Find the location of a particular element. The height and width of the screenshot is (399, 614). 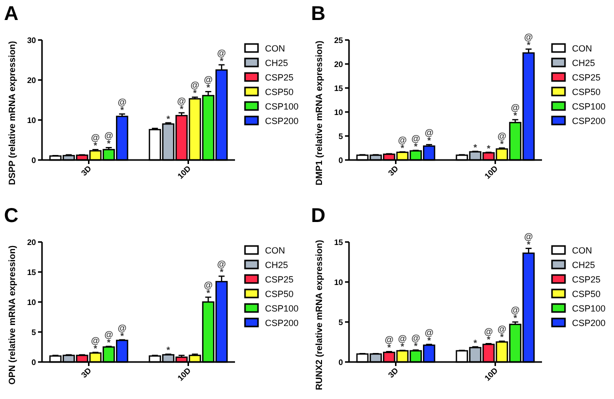

y-axis-title: DSPP (relative mRNA expression) is located at coordinates (12, 113).